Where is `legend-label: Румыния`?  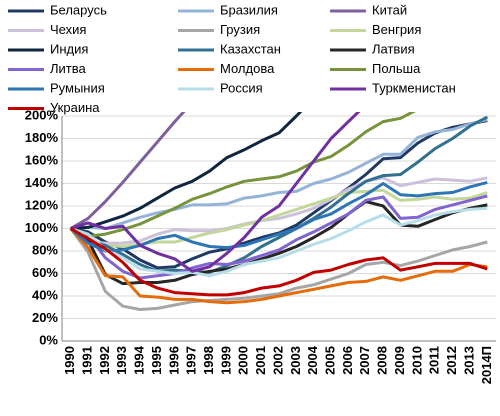
legend-label: Румыния is located at coordinates (77, 87).